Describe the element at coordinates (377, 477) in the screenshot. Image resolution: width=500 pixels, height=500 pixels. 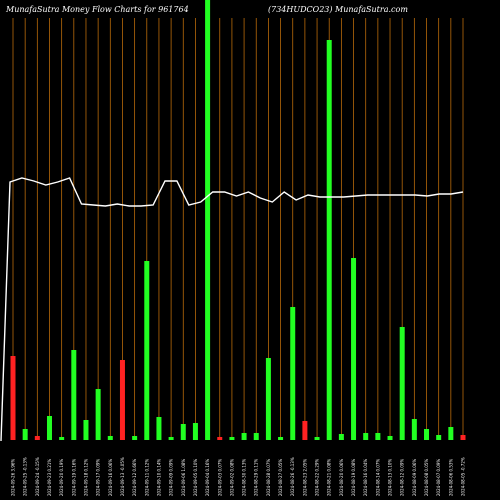
I see `x-tick-label: 2024-08-14 0.07%` at that location.